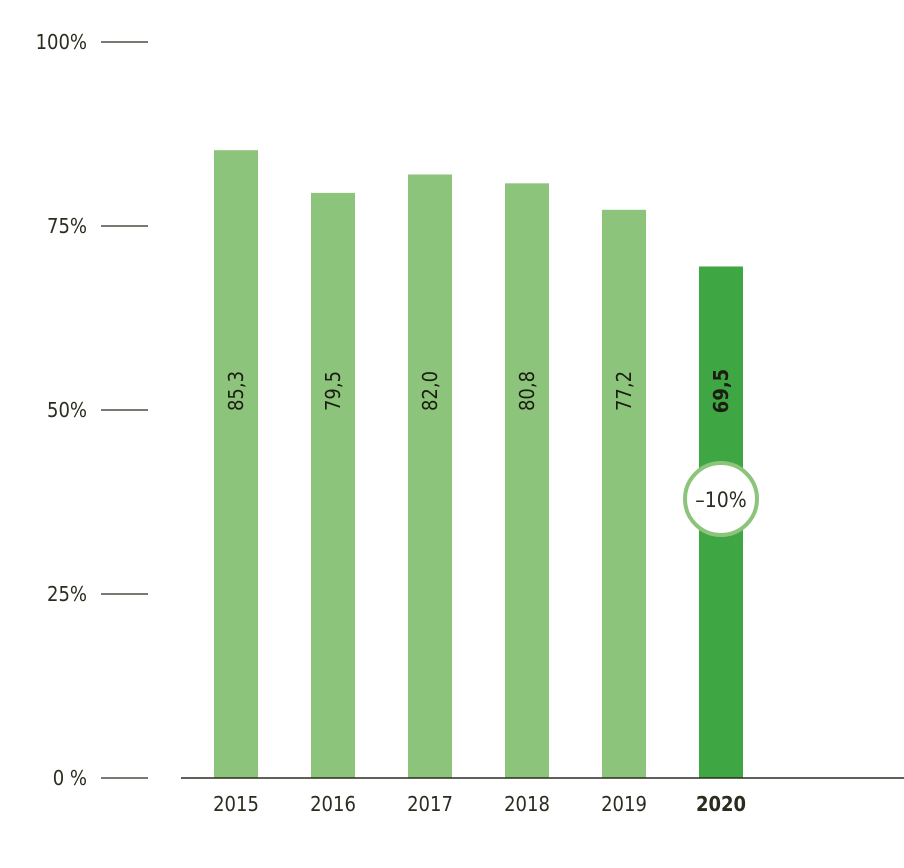 The width and height of the screenshot is (904, 868). Describe the element at coordinates (624, 804) in the screenshot. I see `x-tick-label-2019: 2019` at that location.